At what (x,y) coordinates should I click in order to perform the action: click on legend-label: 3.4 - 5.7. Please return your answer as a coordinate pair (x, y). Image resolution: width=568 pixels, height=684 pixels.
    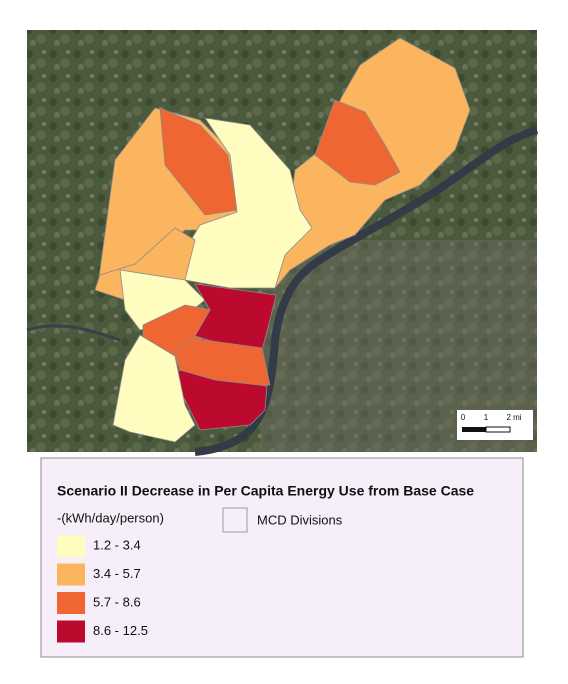
    Looking at the image, I should click on (117, 573).